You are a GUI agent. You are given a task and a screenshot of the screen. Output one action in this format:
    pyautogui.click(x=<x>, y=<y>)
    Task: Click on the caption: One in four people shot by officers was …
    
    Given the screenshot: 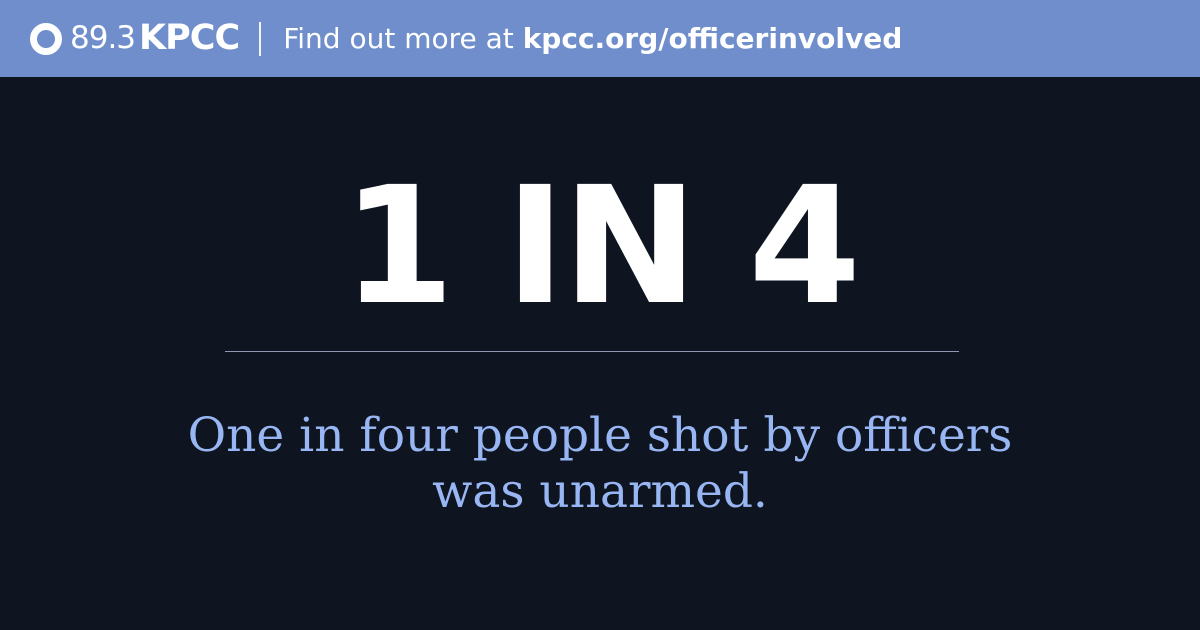 What is the action you would take?
    pyautogui.click(x=600, y=464)
    